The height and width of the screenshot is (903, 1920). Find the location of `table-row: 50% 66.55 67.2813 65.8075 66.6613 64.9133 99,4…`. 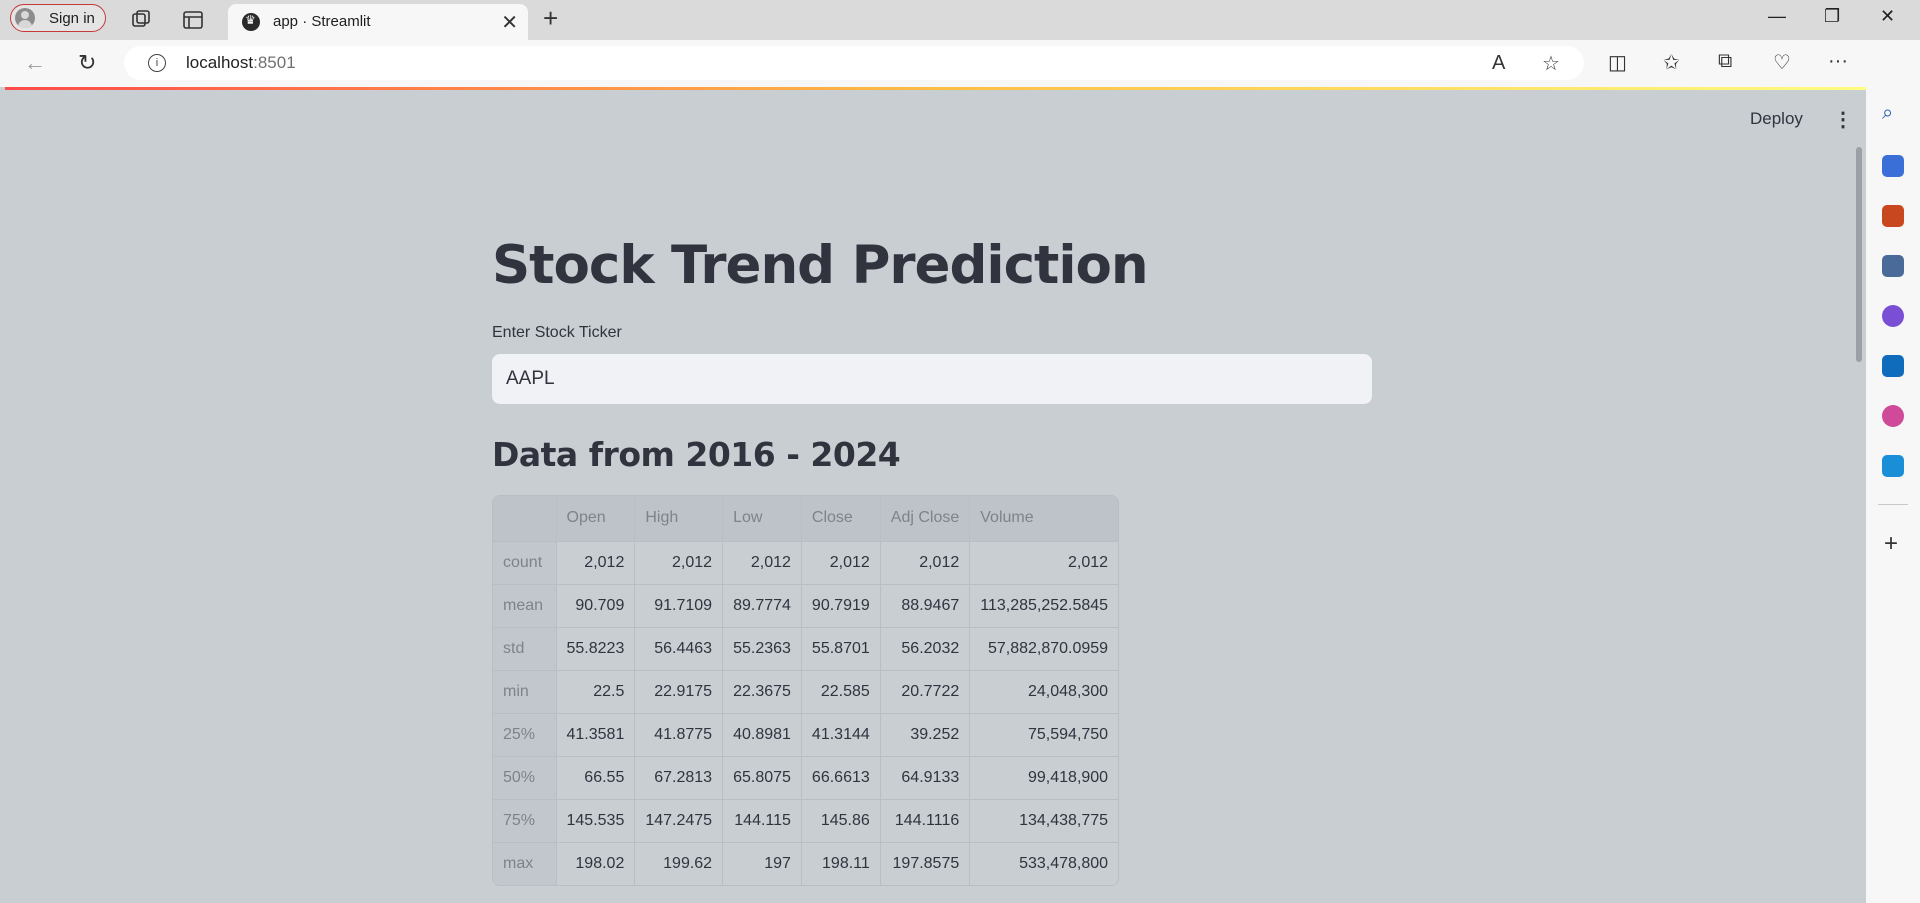

table-row: 50% 66.55 67.2813 65.8075 66.6613 64.9133 99,4… is located at coordinates (806, 778).